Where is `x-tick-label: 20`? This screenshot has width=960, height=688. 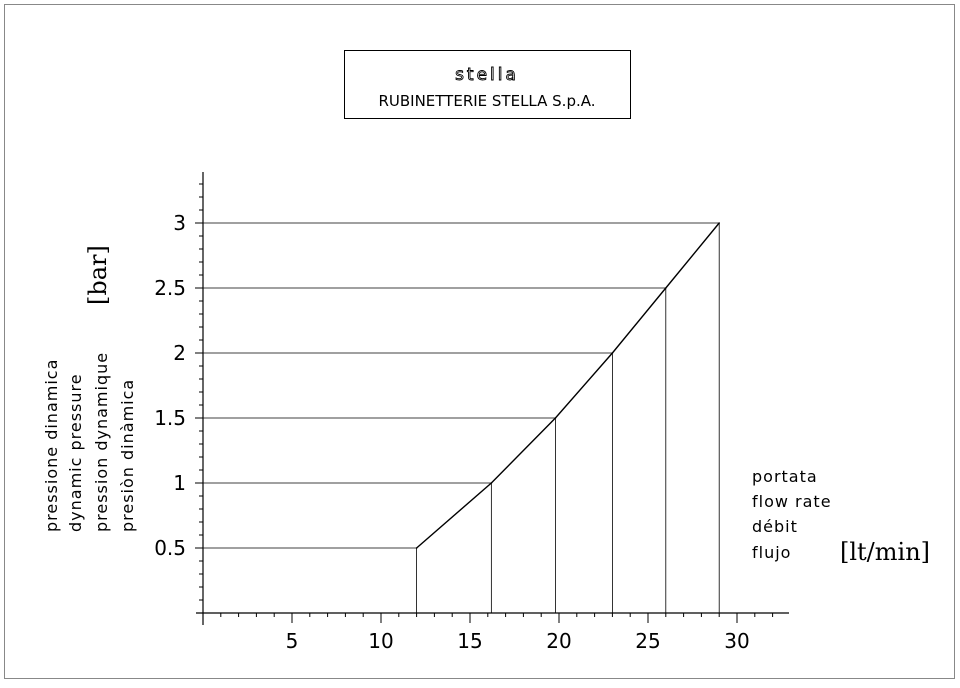 x-tick-label: 20 is located at coordinates (558, 641).